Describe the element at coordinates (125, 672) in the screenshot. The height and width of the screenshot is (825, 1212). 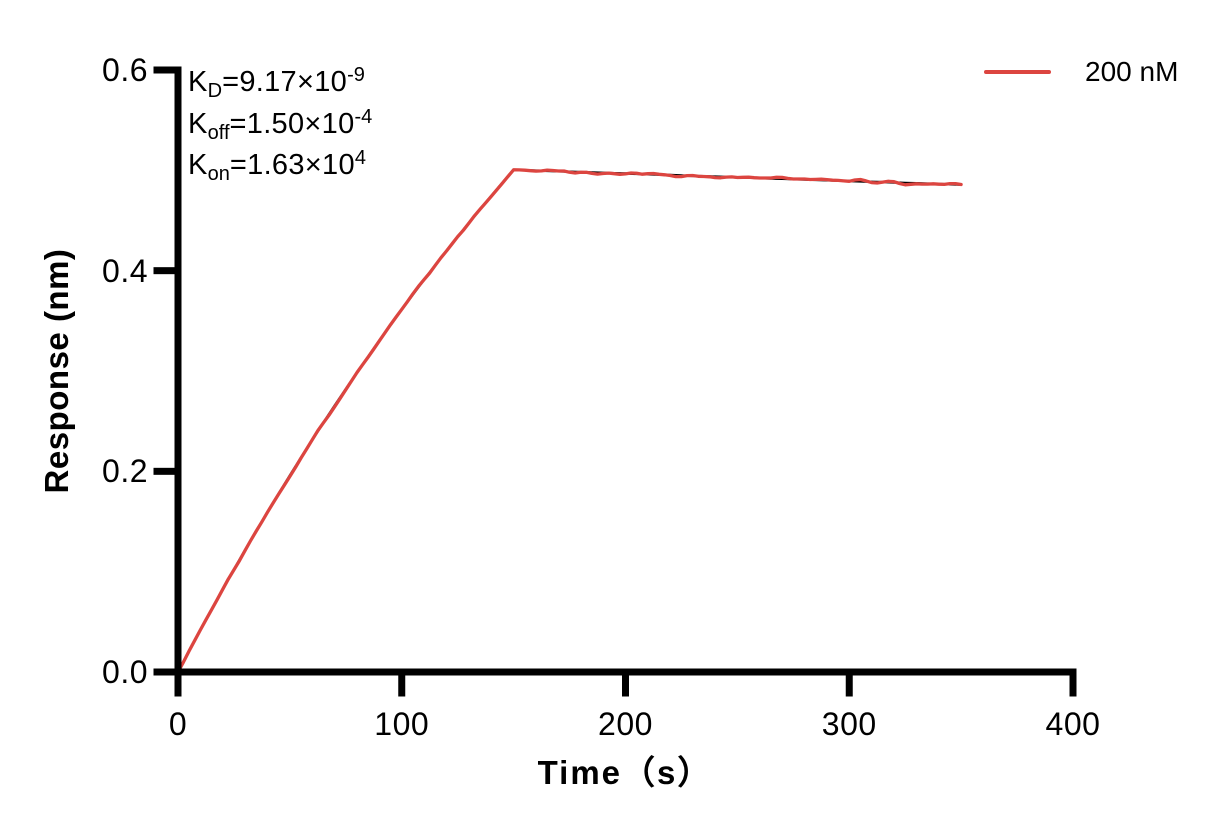
I see `y-tick-label-0.0: 0.0` at that location.